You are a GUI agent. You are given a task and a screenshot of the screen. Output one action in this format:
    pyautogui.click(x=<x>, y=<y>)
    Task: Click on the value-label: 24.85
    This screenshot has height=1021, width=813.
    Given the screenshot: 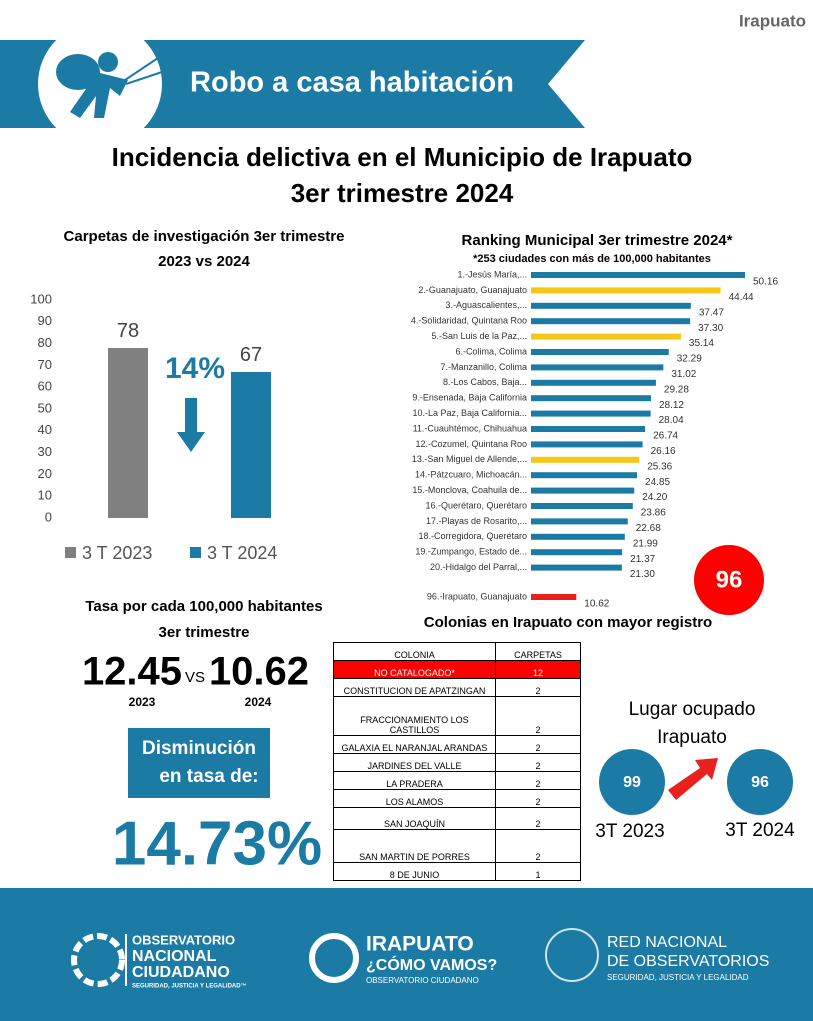 What is the action you would take?
    pyautogui.click(x=657, y=482)
    